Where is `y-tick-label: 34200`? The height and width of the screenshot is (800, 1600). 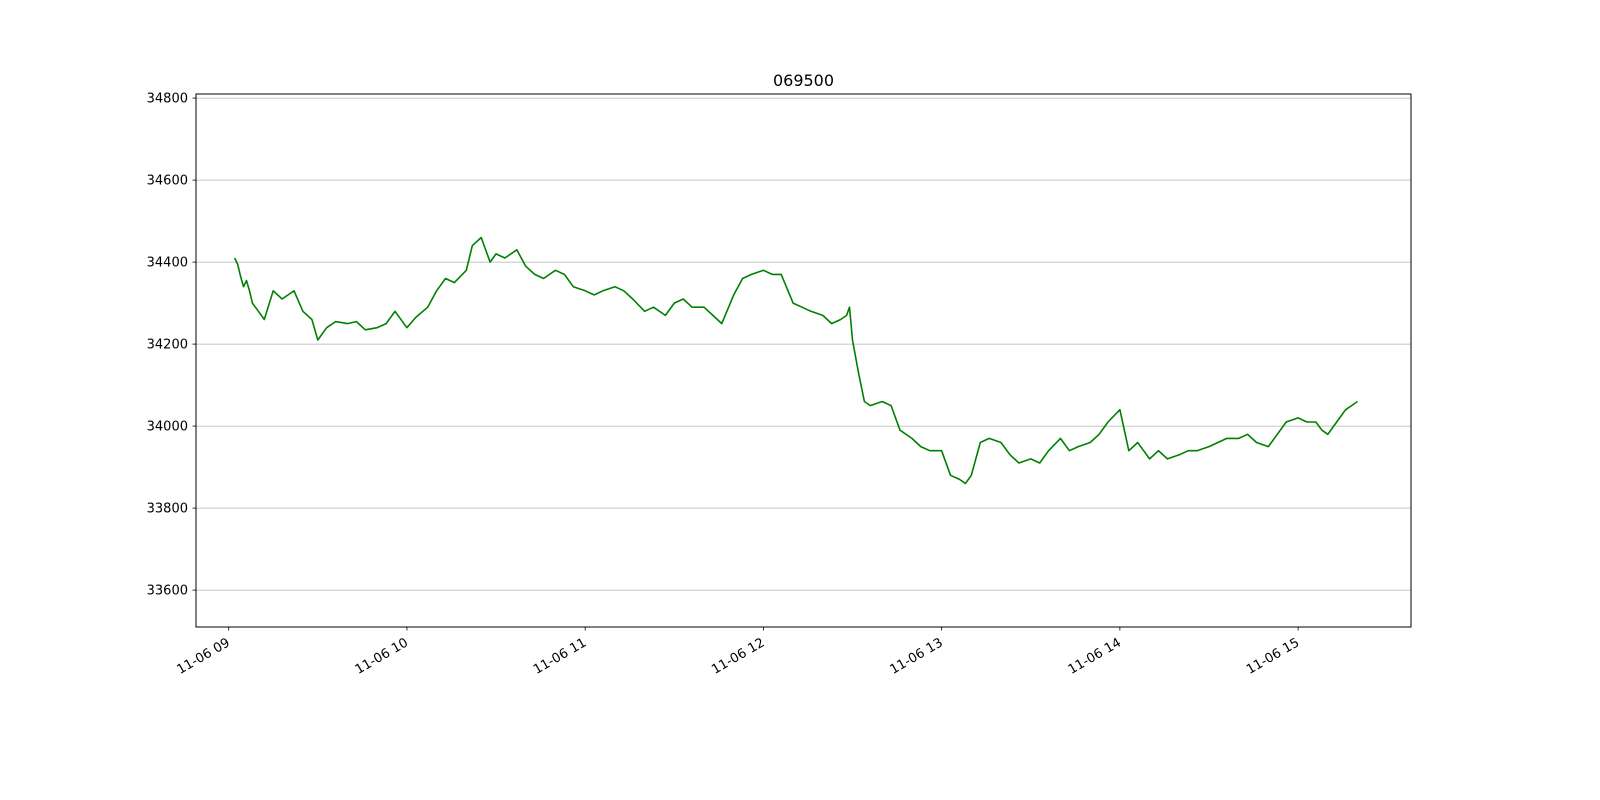 y-tick-label: 34200 is located at coordinates (167, 345).